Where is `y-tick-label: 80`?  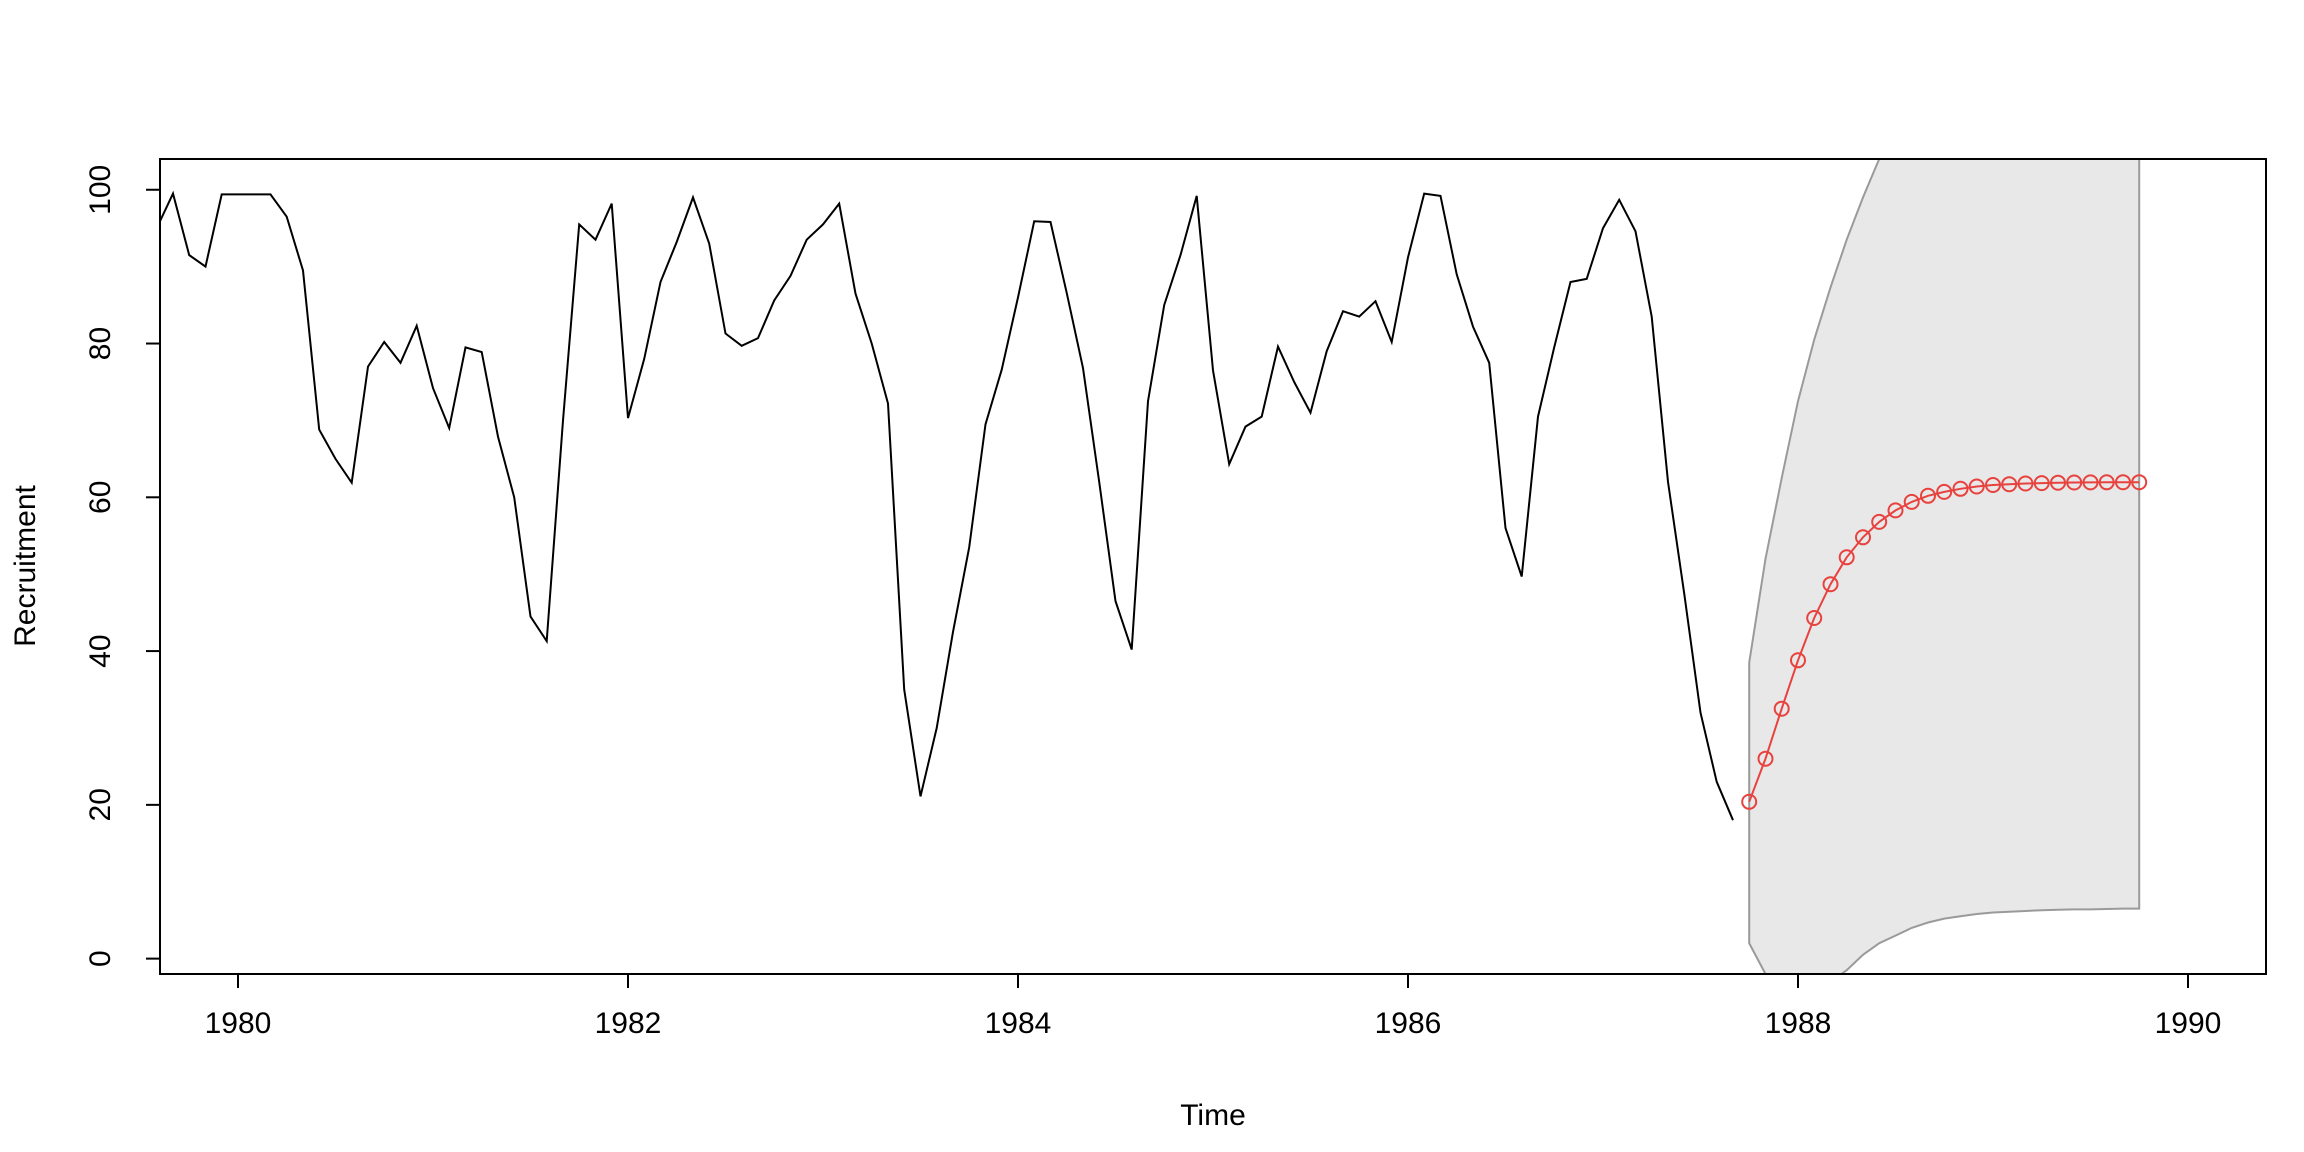 y-tick-label: 80 is located at coordinates (100, 343).